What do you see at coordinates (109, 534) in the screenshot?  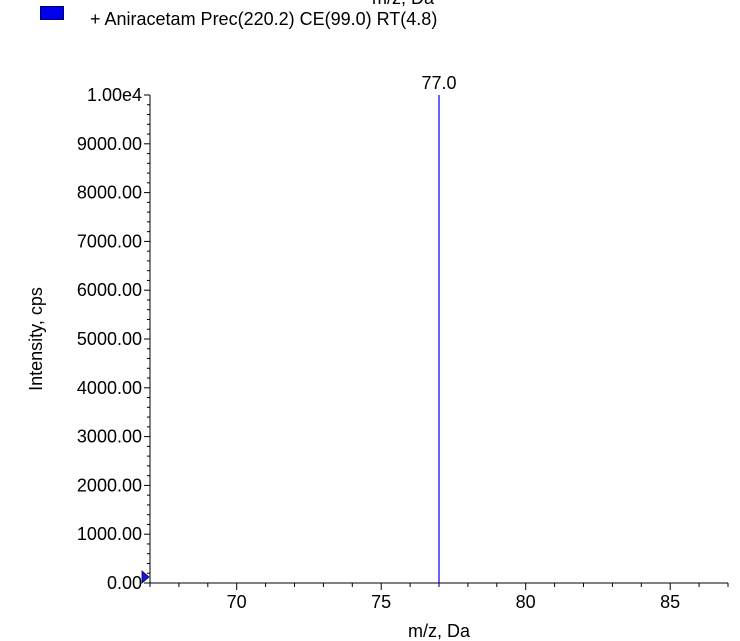 I see `y-tick-label: 1000.00` at bounding box center [109, 534].